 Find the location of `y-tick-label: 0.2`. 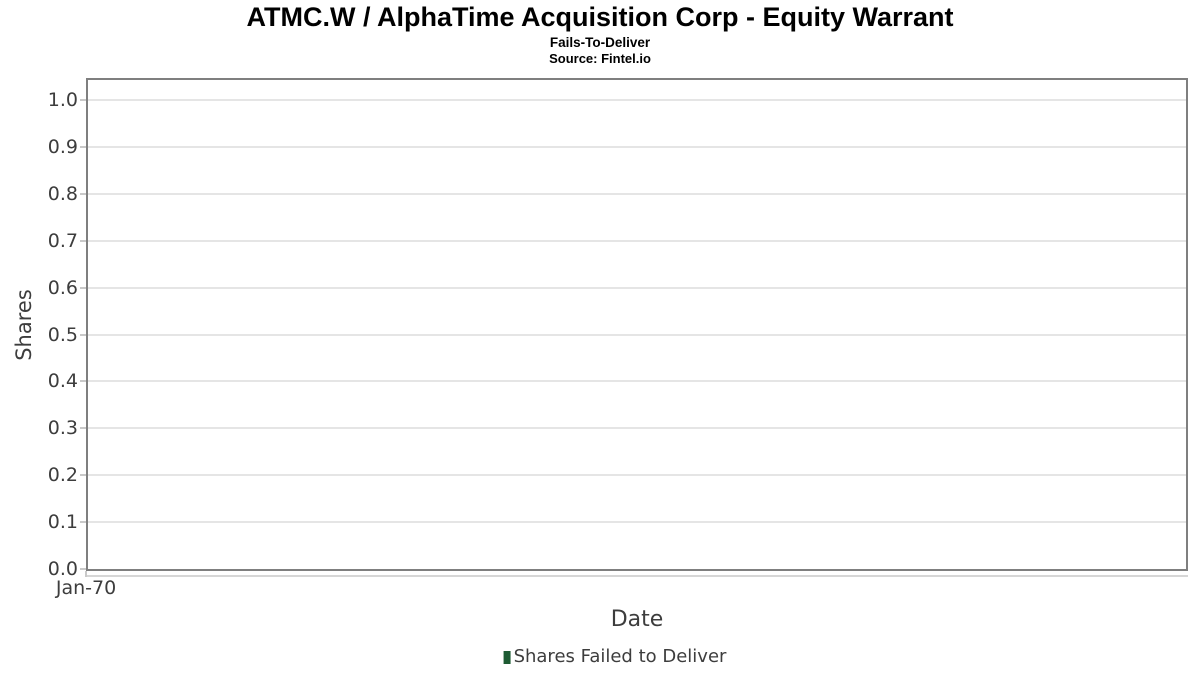

y-tick-label: 0.2 is located at coordinates (62, 475).